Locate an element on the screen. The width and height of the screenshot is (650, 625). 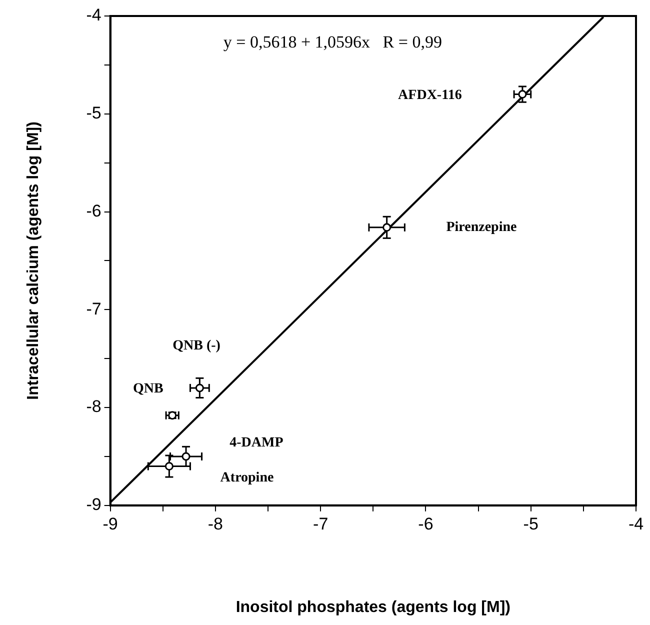
y-tick-label: -8 is located at coordinates (94, 406).